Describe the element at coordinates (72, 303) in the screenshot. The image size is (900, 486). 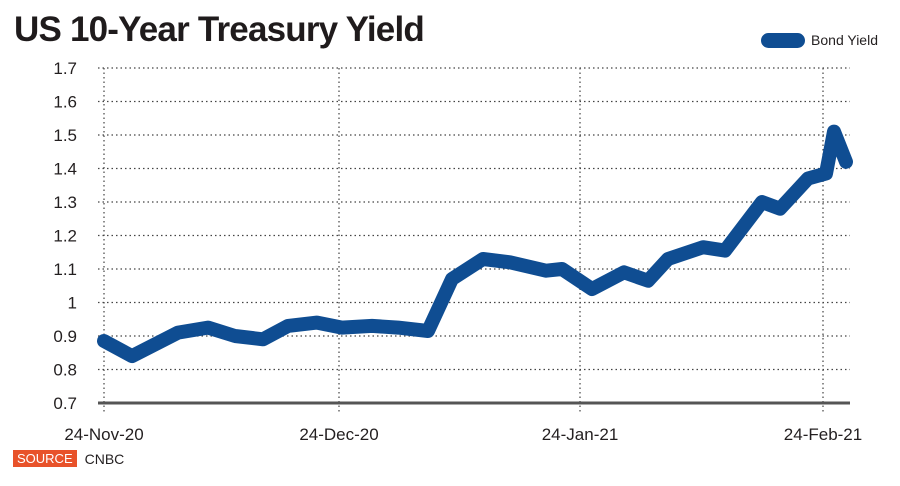
I see `y-tick-label: 1` at that location.